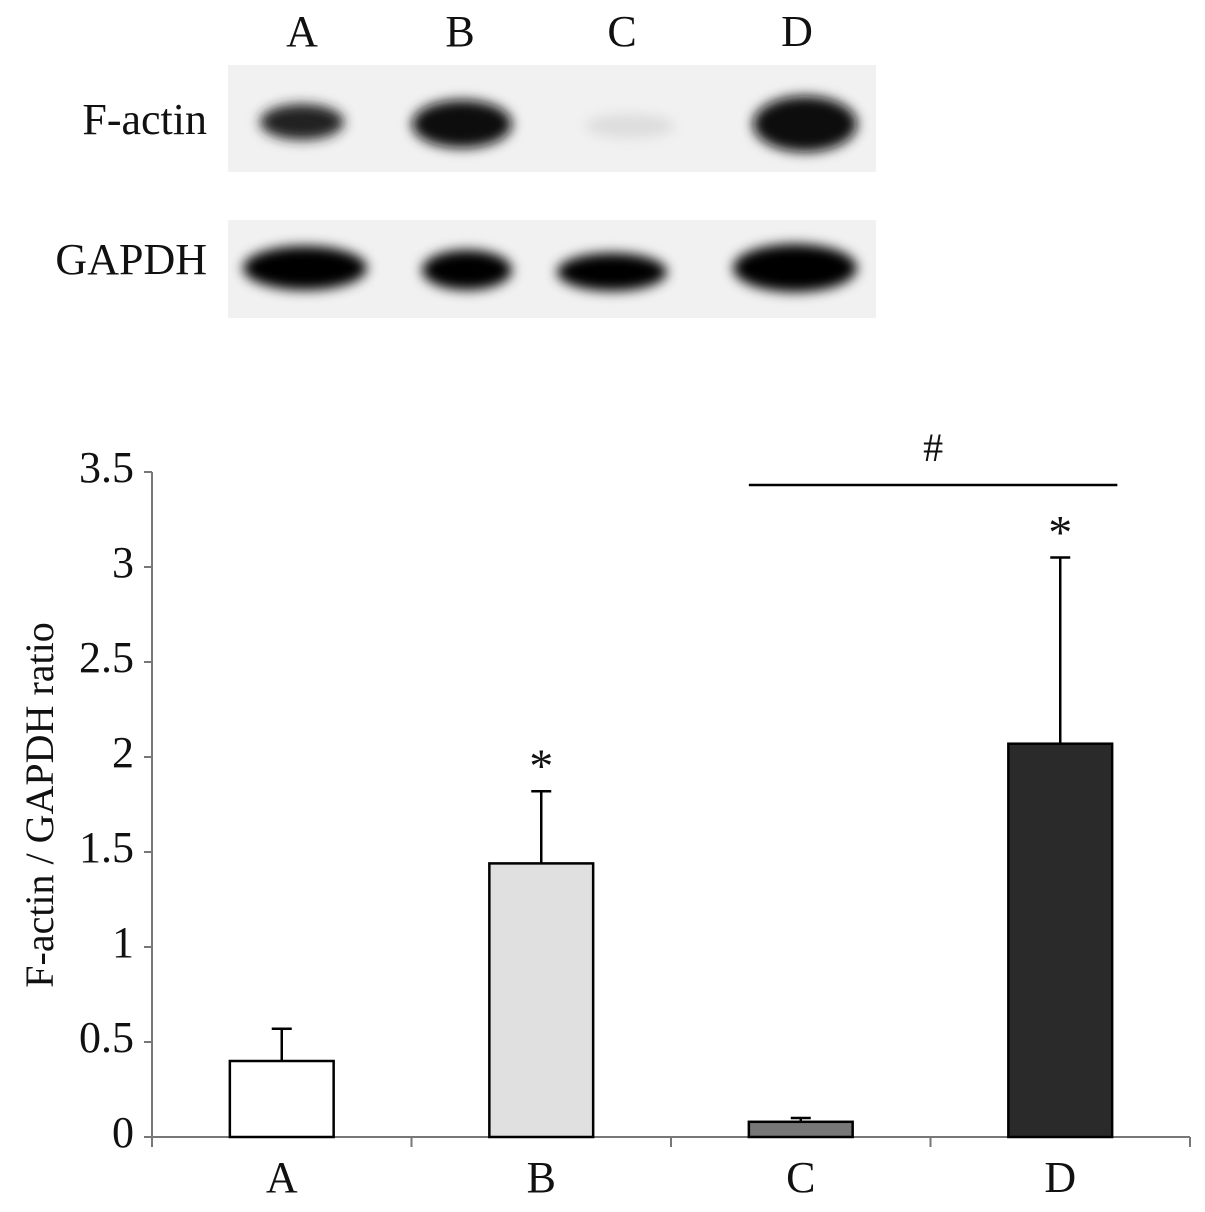 The height and width of the screenshot is (1212, 1205). I want to click on y-tick-label: 2.5, so click(106, 657).